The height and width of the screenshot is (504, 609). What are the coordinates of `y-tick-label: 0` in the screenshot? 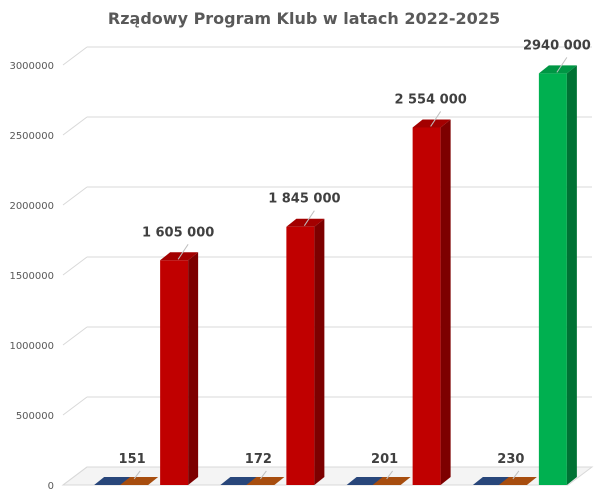 It's located at (51, 486).